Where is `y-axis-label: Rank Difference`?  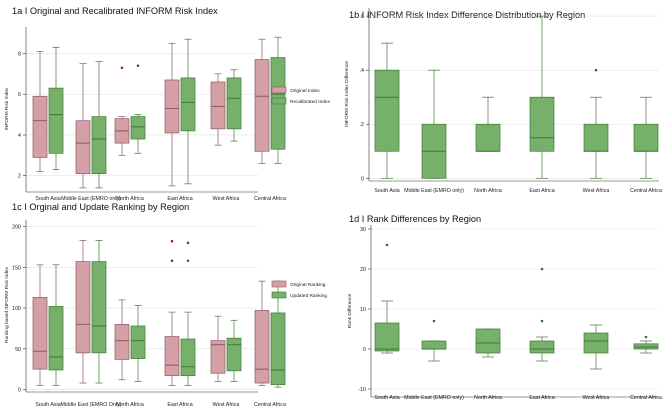 y-axis-label: Rank Difference is located at coordinates (350, 311).